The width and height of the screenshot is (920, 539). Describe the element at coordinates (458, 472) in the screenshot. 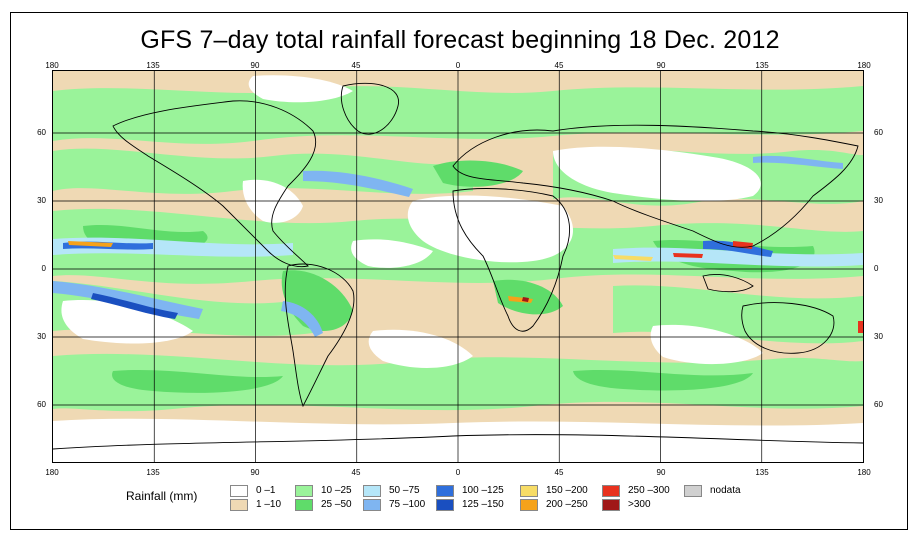

I see `lon-label-bottom: 0` at that location.